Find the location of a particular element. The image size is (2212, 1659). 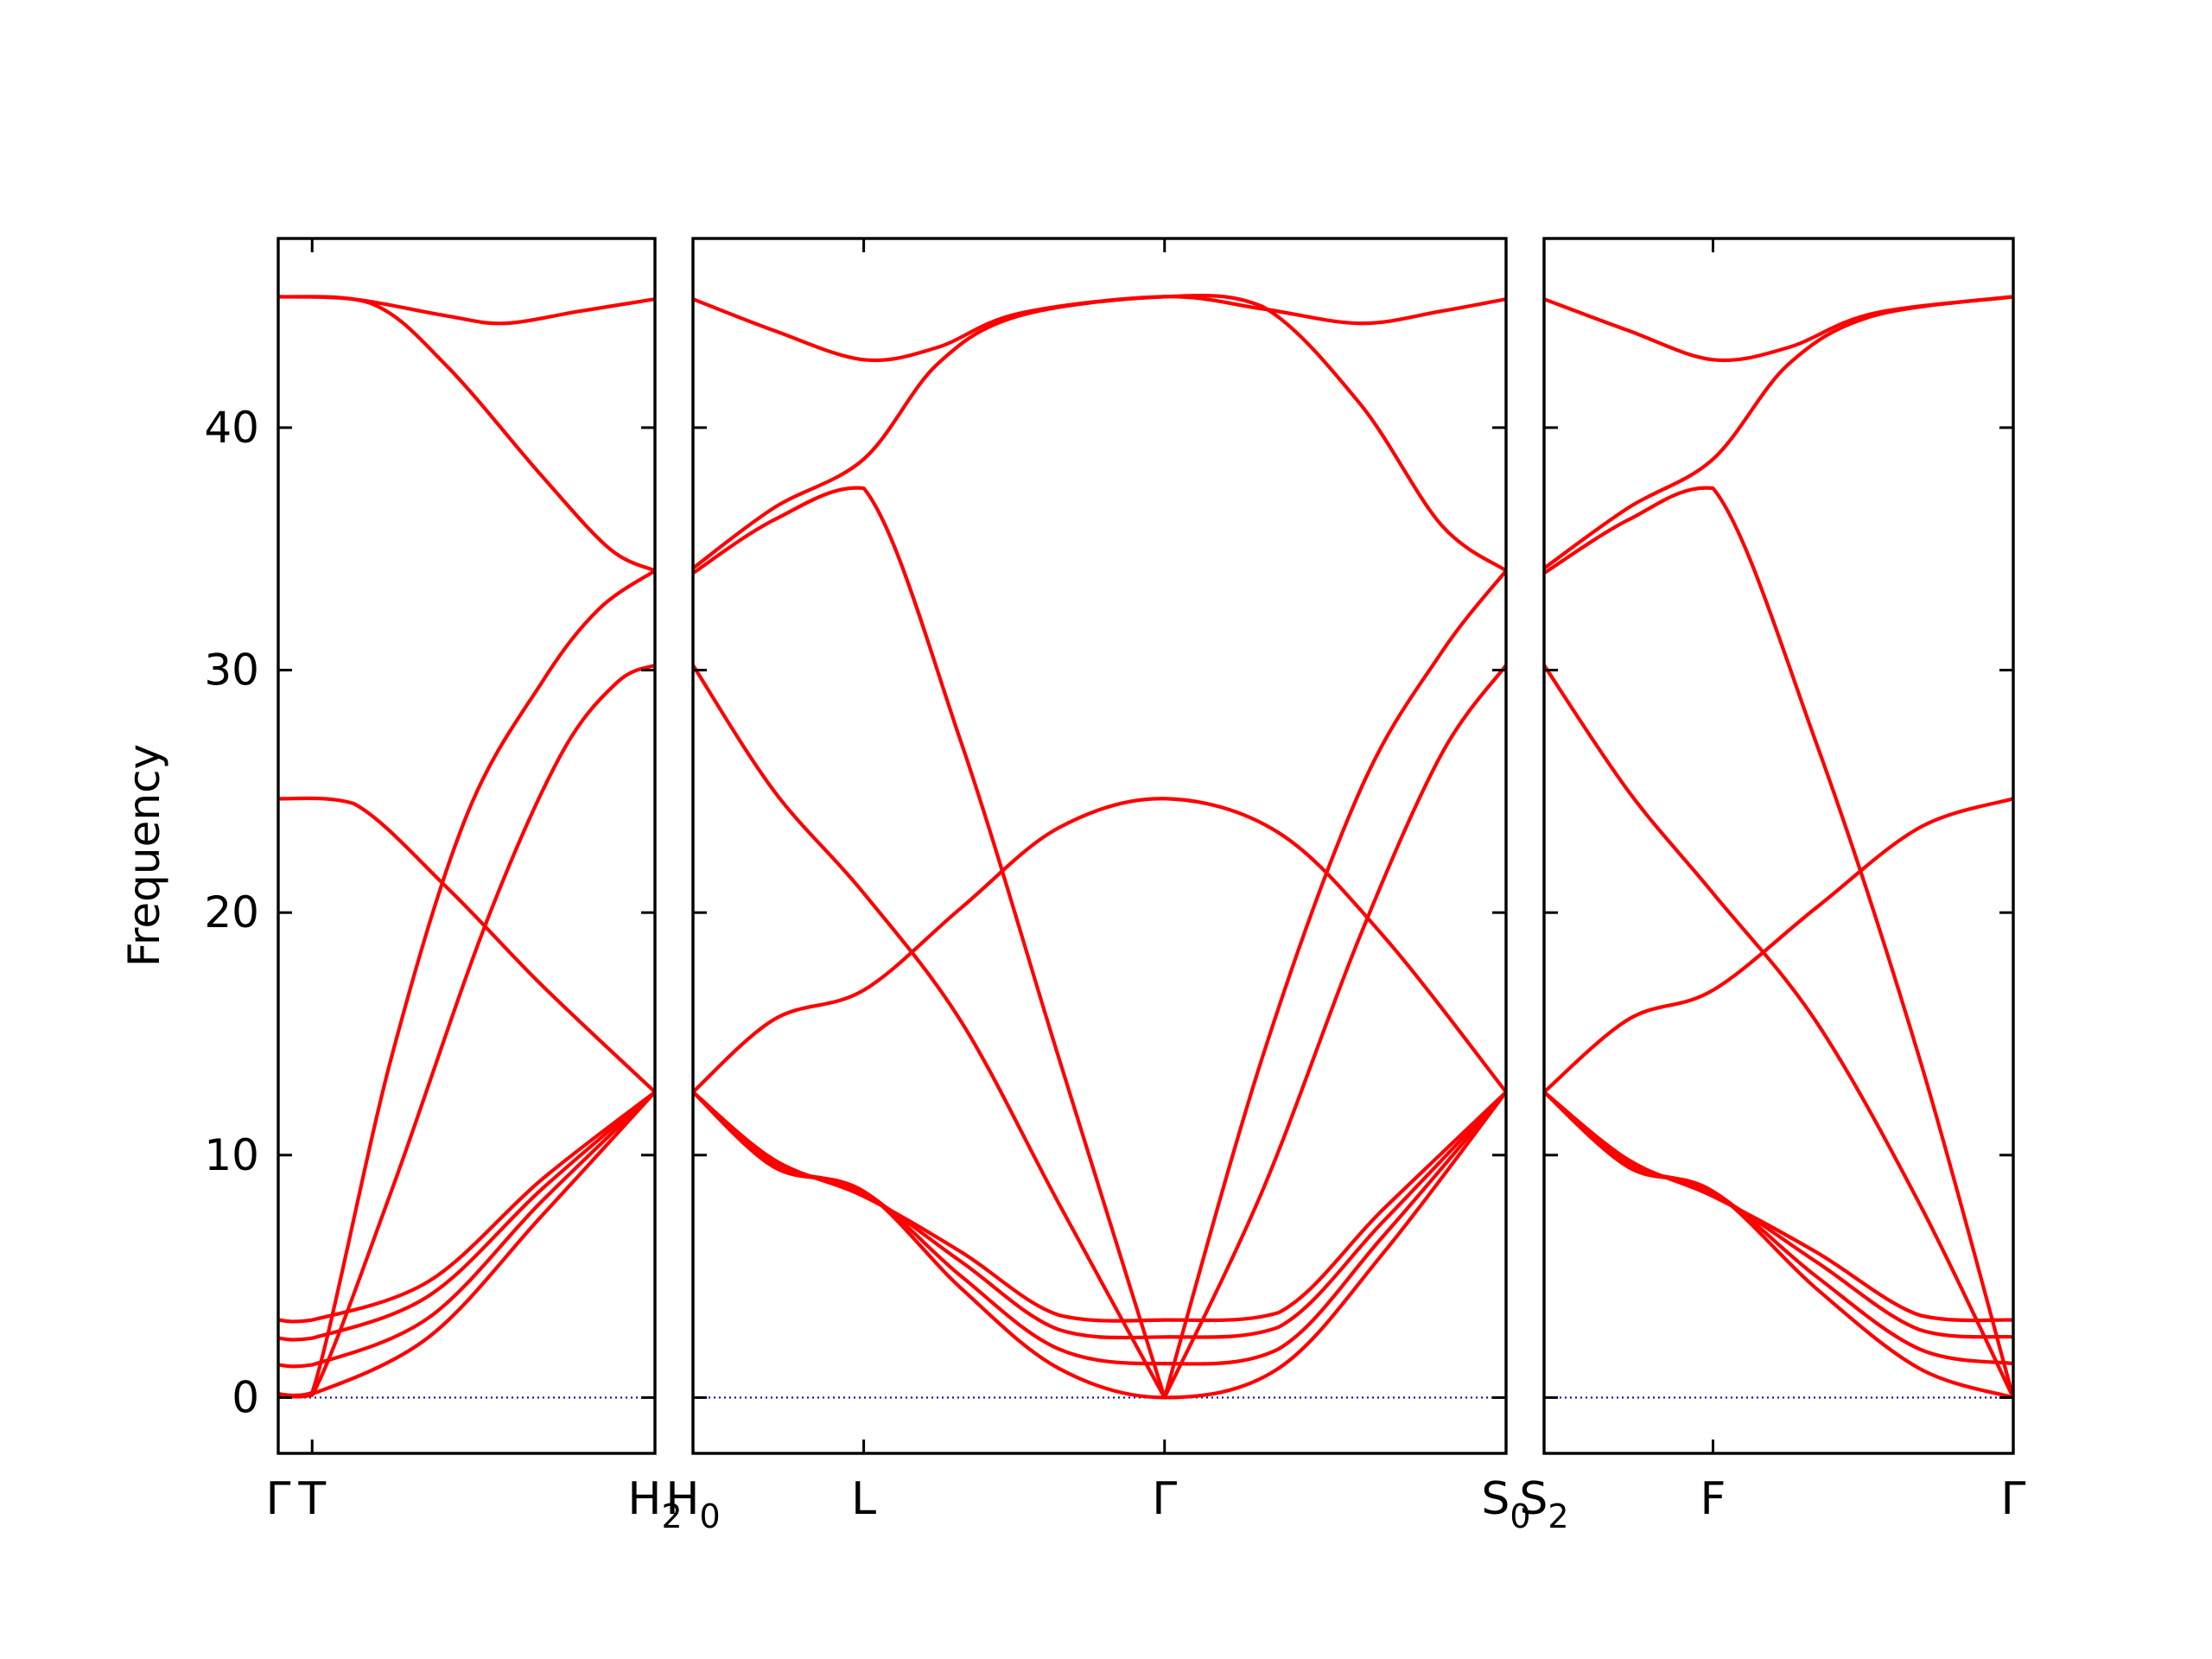

y-tick-label: 30 is located at coordinates (232, 670).